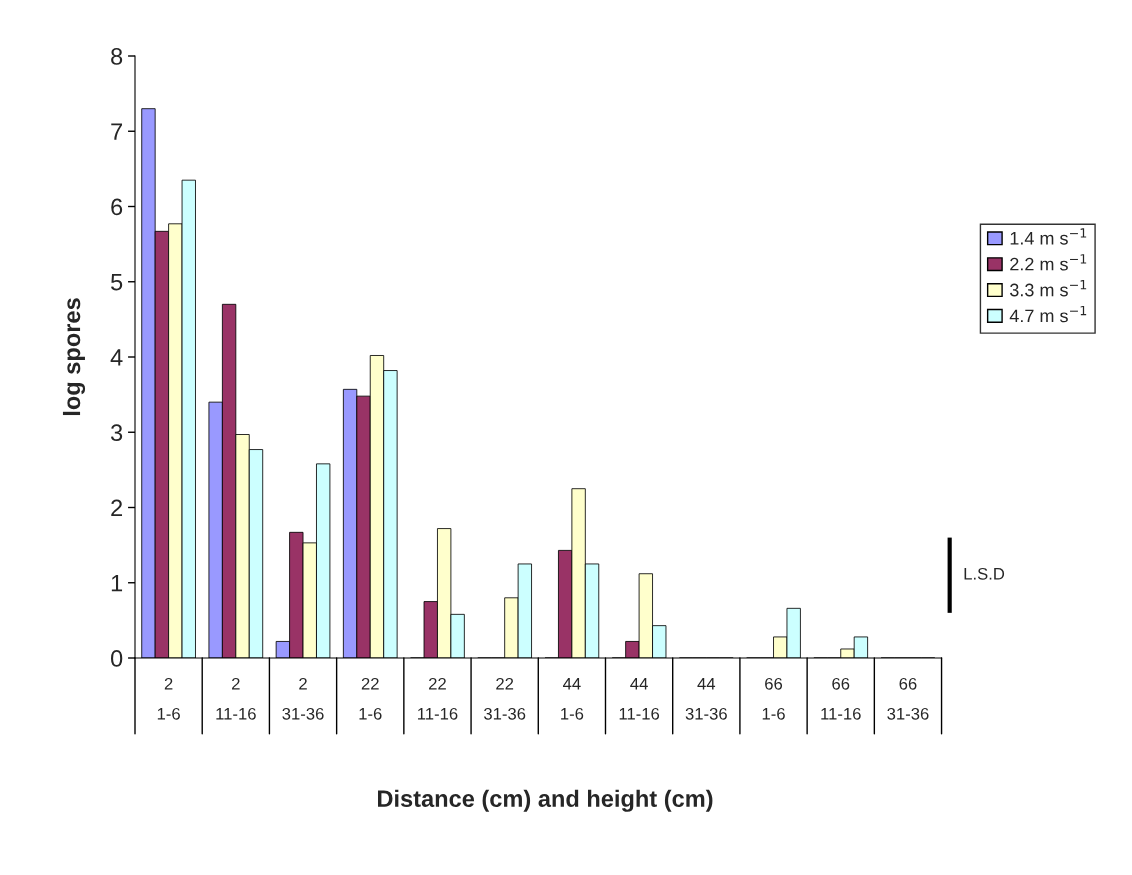 Image resolution: width=1132 pixels, height=875 pixels. What do you see at coordinates (639, 699) in the screenshot?
I see `x-tick-label: 44 11-16` at bounding box center [639, 699].